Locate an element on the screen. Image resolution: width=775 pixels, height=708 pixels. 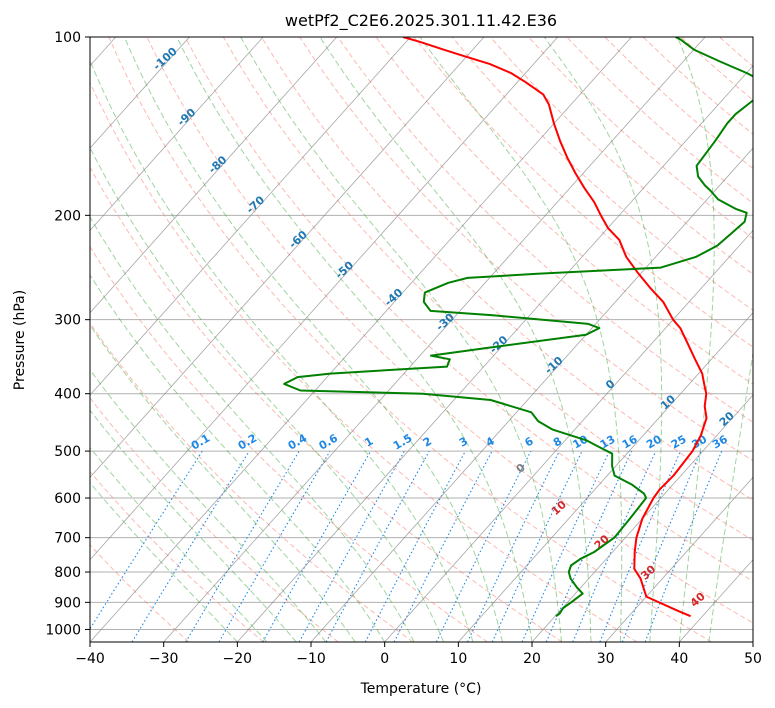
y-tick-label: 1000 is located at coordinates (63, 630).